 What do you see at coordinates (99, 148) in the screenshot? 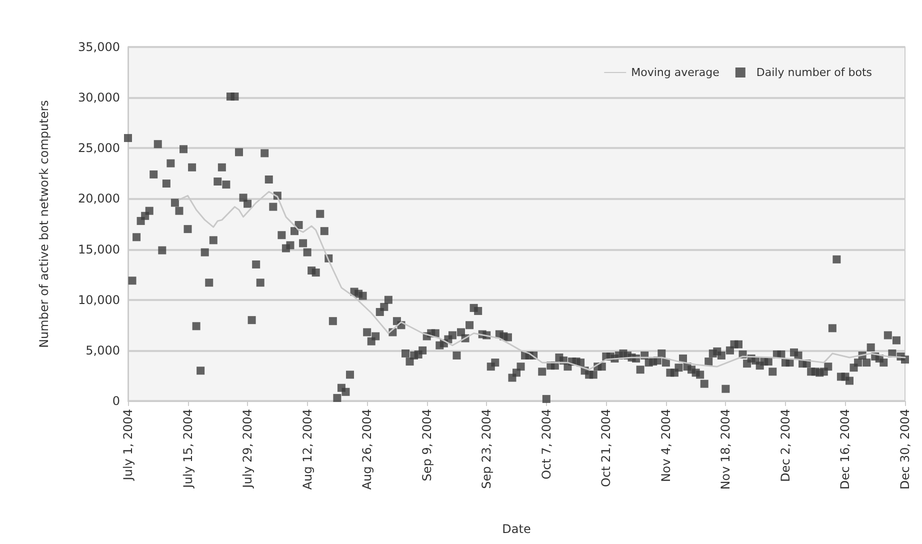
I see `y-tick-label: 25,000` at bounding box center [99, 148].